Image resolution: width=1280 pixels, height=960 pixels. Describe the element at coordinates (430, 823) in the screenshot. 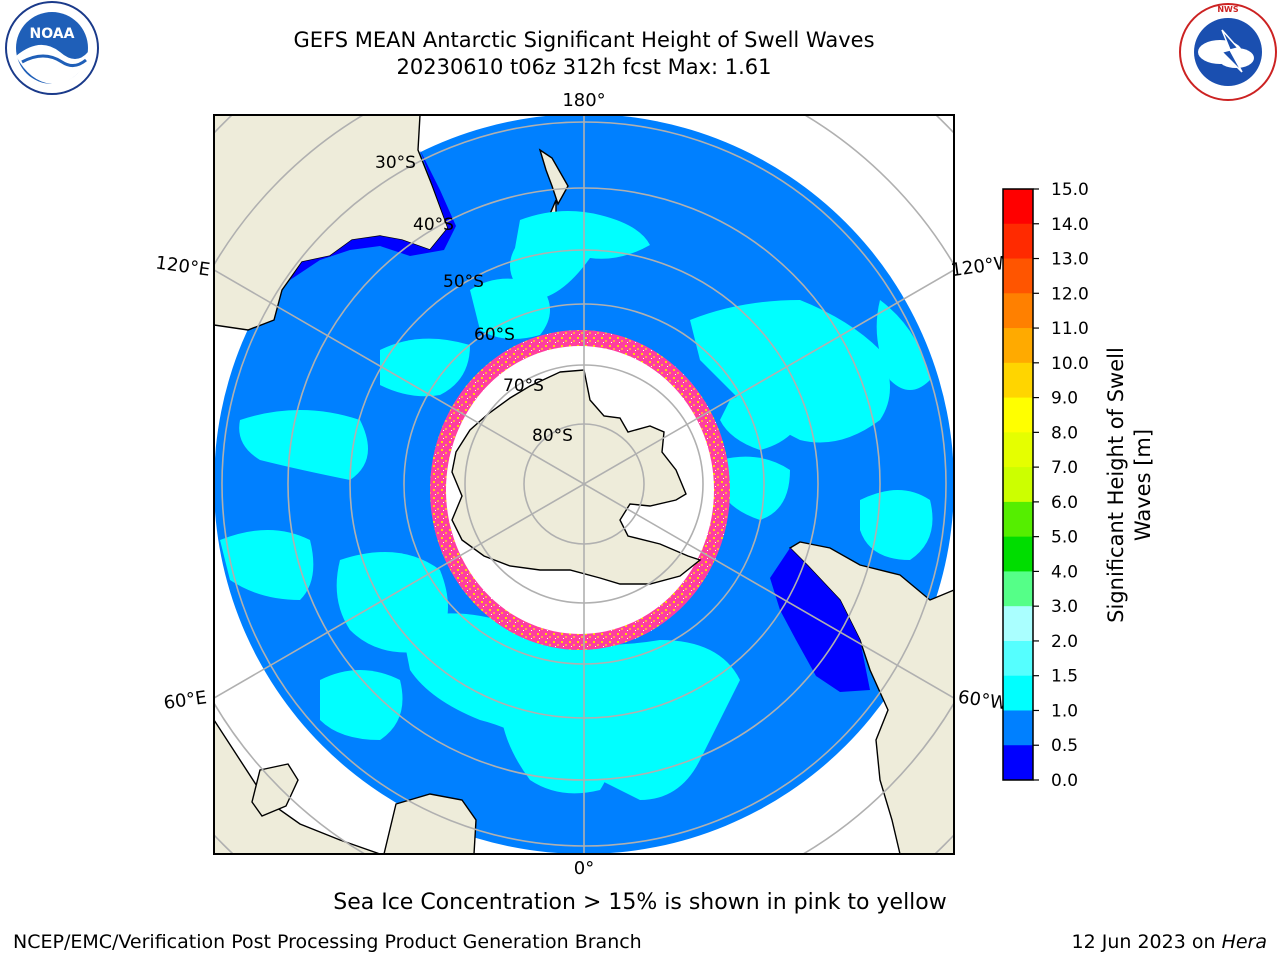

I see `land-southern-africa-tip` at that location.